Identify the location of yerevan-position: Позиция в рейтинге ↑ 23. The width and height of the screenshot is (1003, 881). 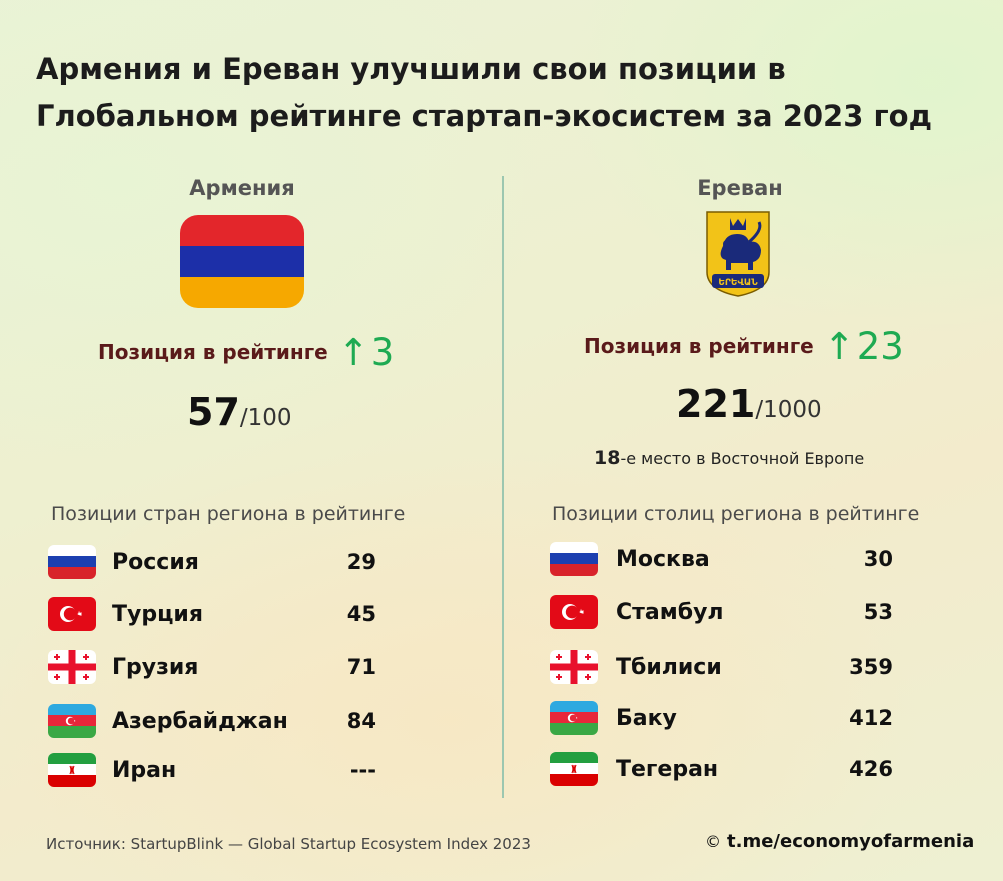
(744, 346).